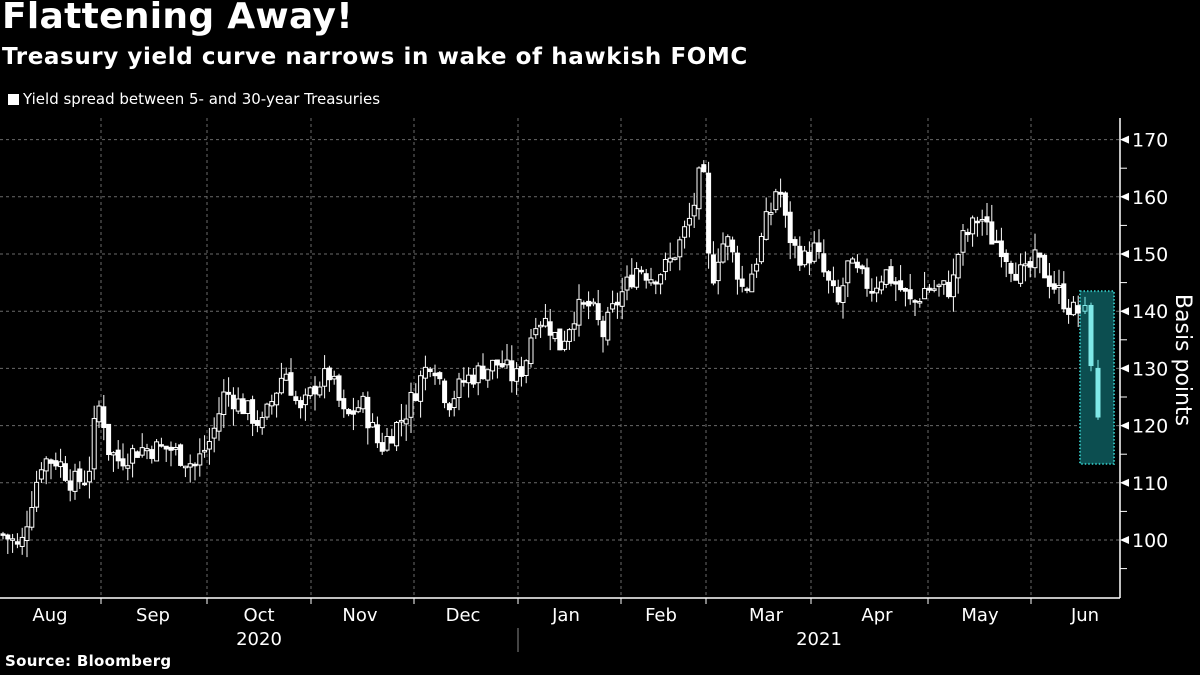 The height and width of the screenshot is (675, 1200). Describe the element at coordinates (153, 615) in the screenshot. I see `x-month-label: Sep` at that location.